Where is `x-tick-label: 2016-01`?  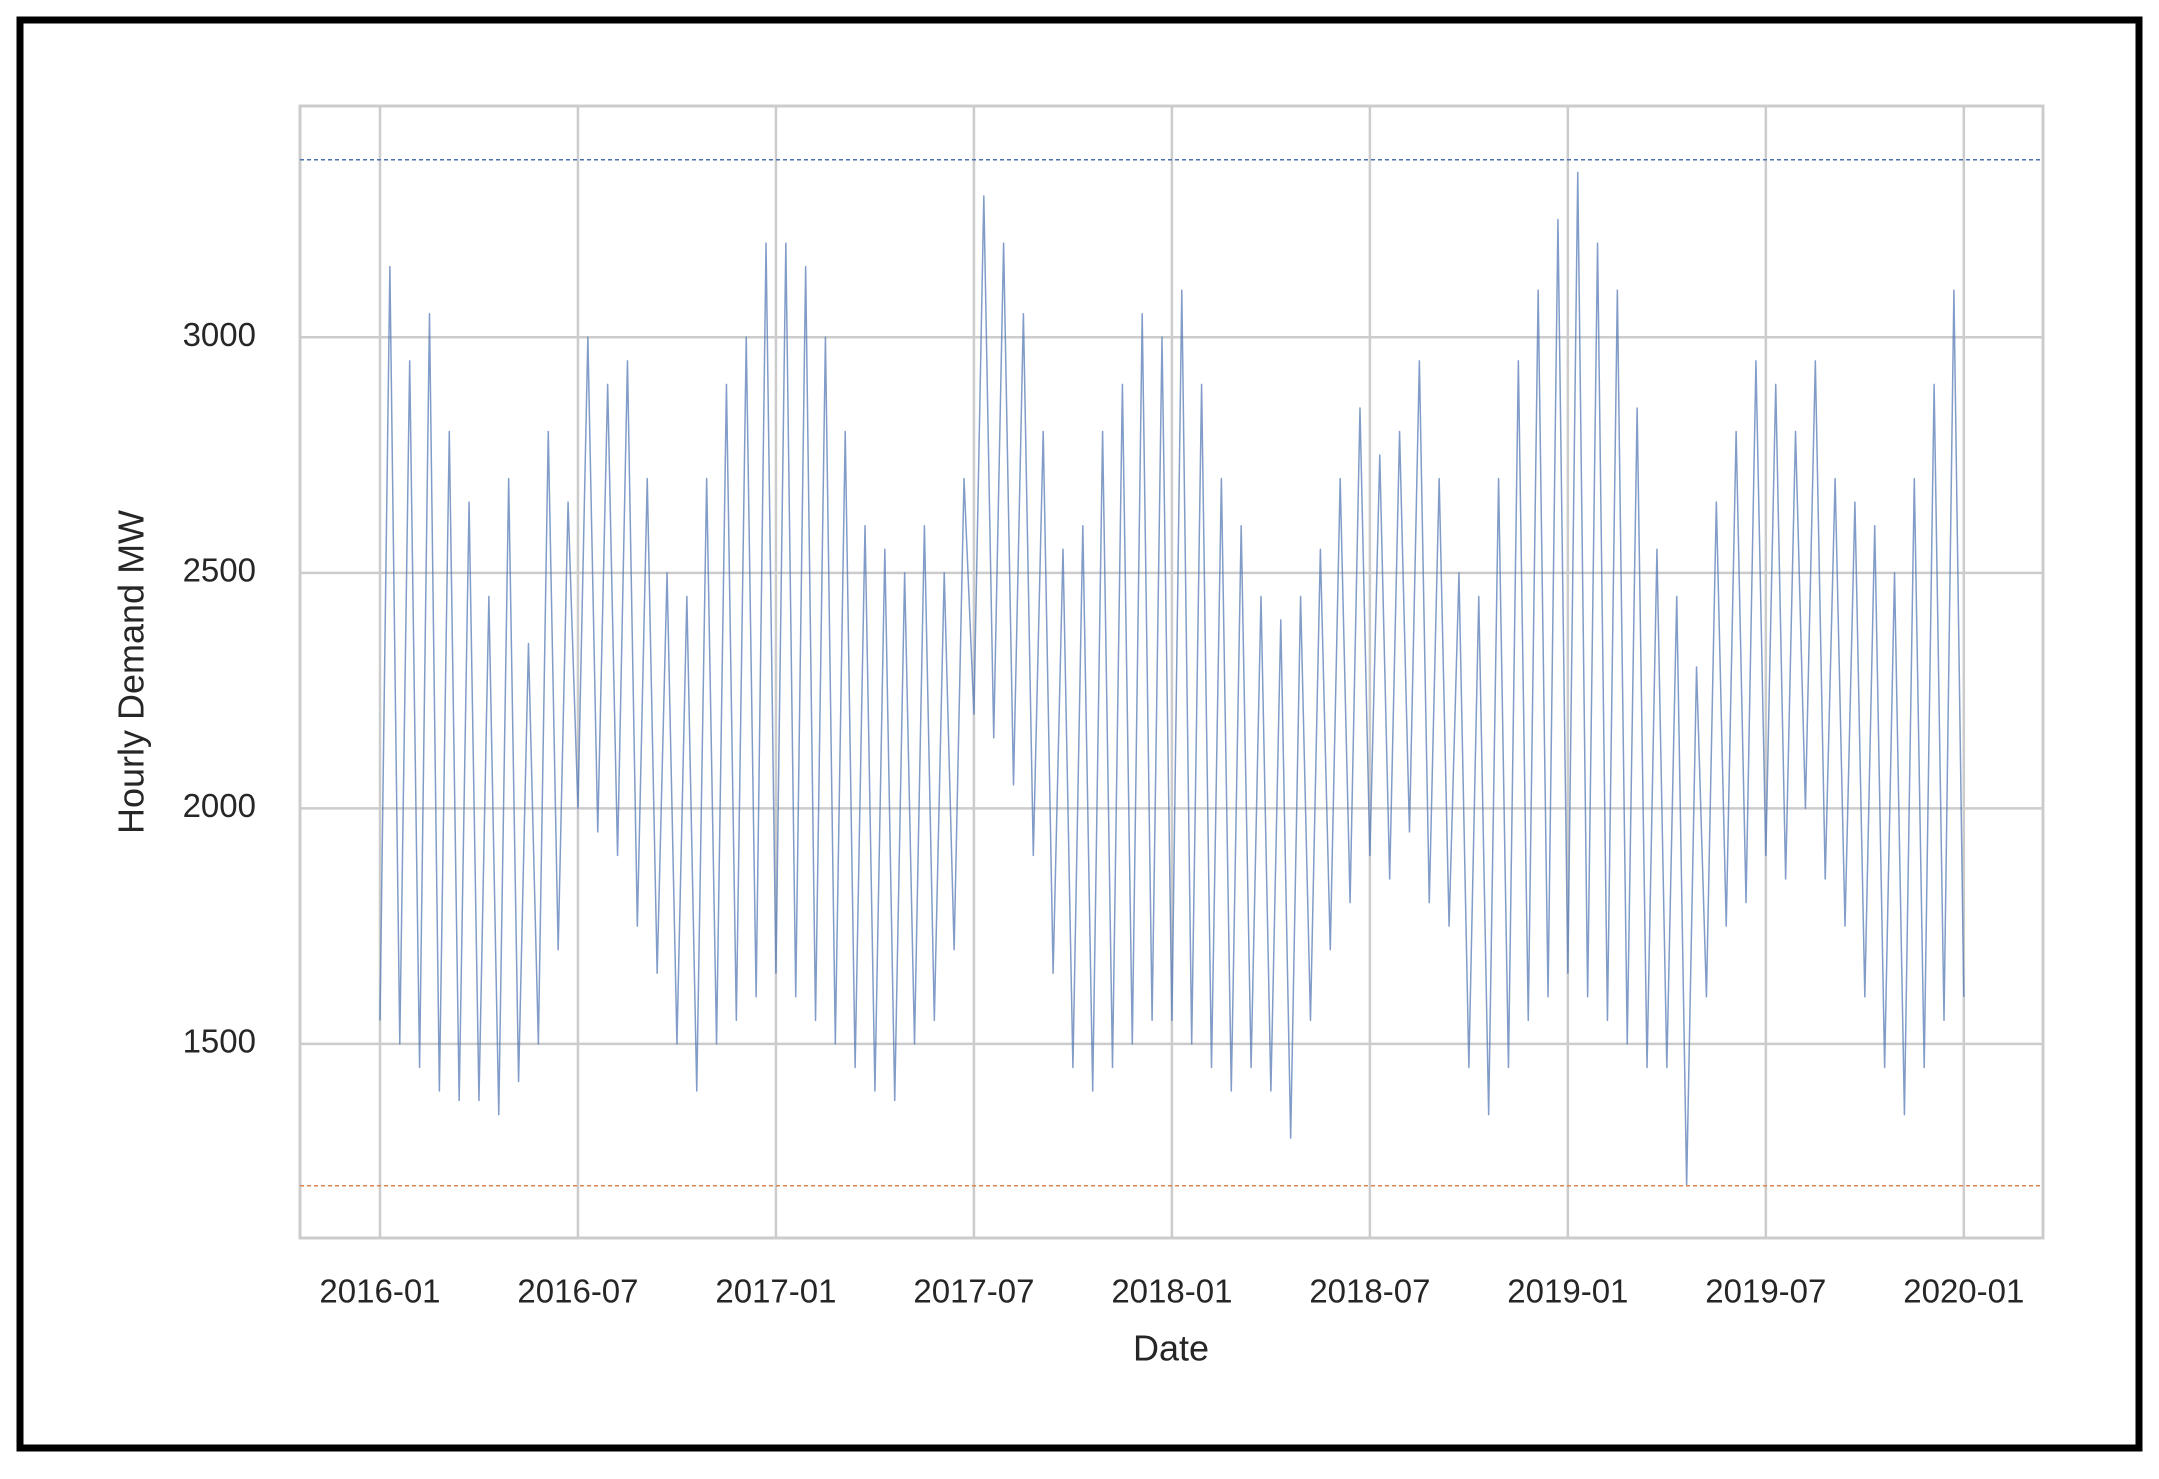 x-tick-label: 2016-01 is located at coordinates (379, 1291).